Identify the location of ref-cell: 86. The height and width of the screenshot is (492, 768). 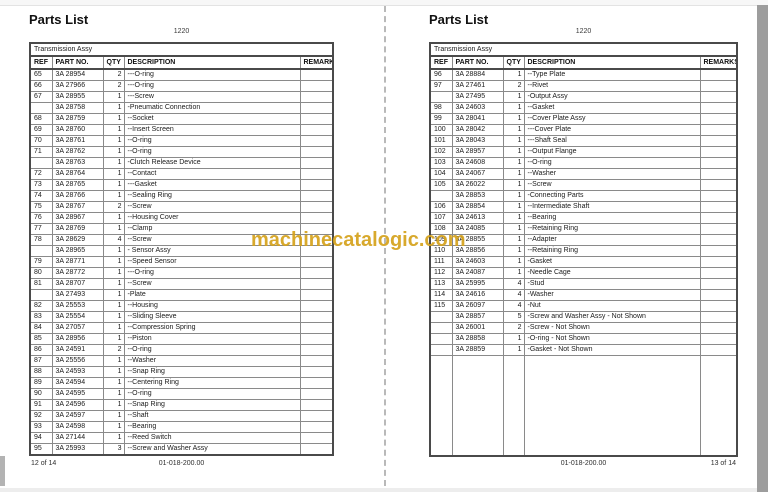
(41, 350).